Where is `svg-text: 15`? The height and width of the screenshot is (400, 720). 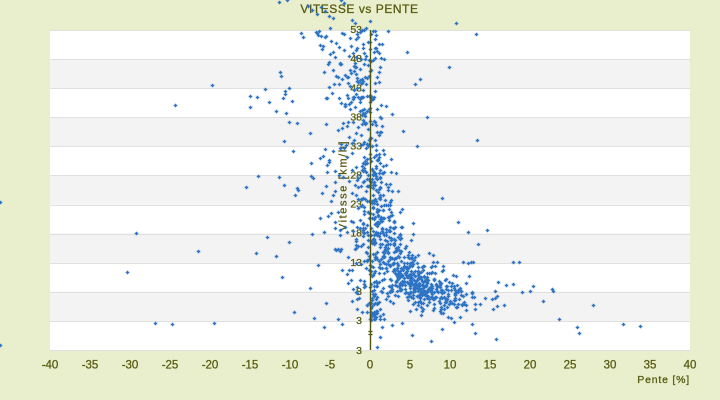
svg-text: 15 is located at coordinates (490, 365).